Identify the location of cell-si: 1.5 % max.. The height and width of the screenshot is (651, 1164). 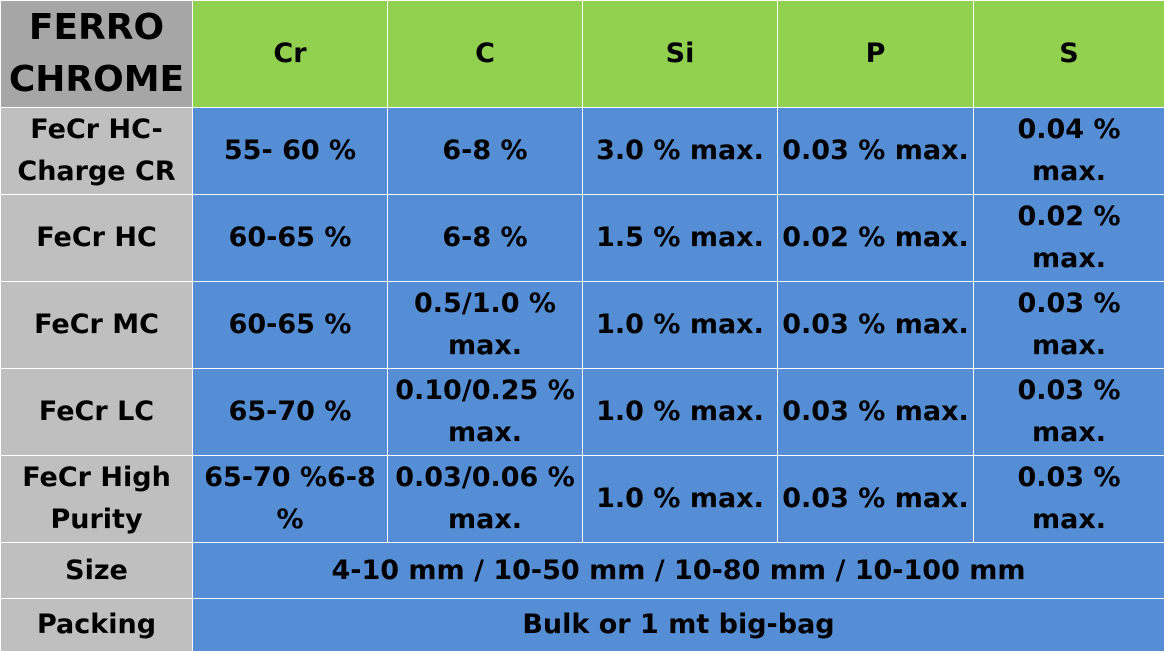
(680, 238).